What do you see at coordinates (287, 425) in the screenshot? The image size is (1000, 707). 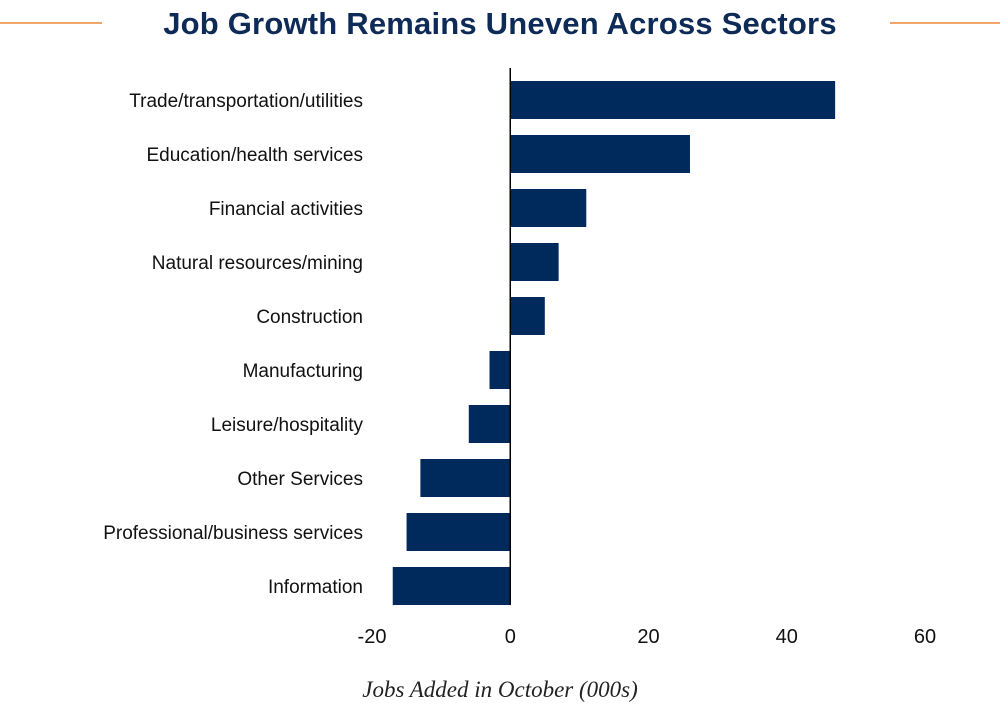 I see `category-label: Leisure/hospitality` at bounding box center [287, 425].